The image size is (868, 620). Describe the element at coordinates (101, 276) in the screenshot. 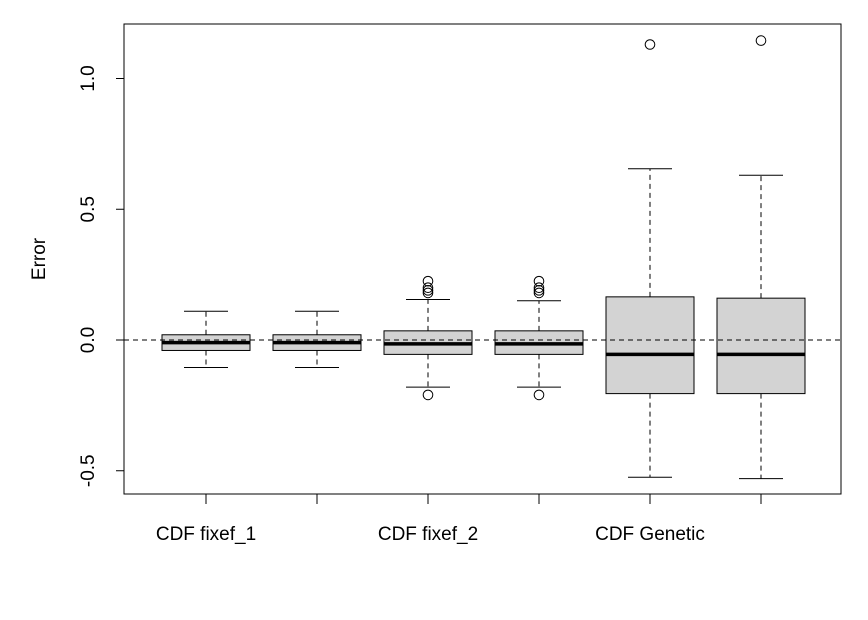

I see `y-axis: -0.5 0.0 0.5 1.0` at that location.